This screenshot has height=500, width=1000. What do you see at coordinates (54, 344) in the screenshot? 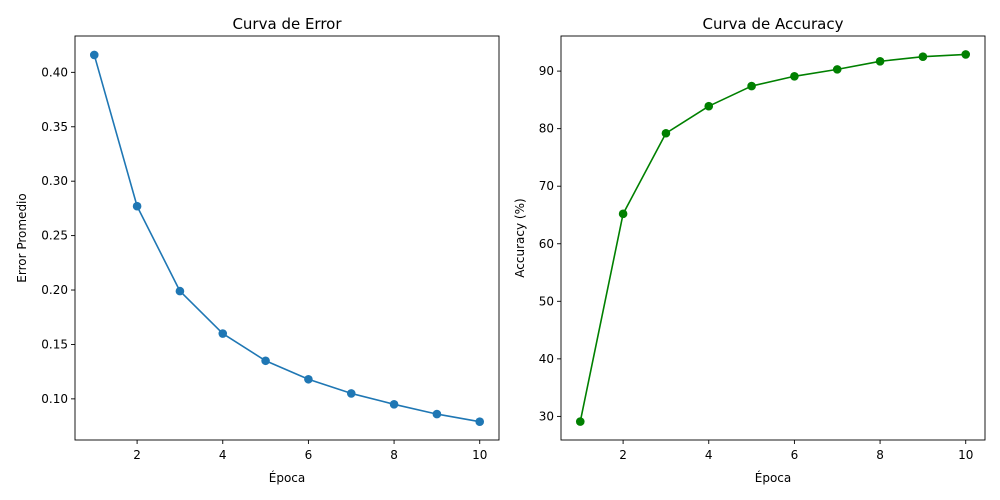
I see `y-tick-label: 0.15` at bounding box center [54, 344].